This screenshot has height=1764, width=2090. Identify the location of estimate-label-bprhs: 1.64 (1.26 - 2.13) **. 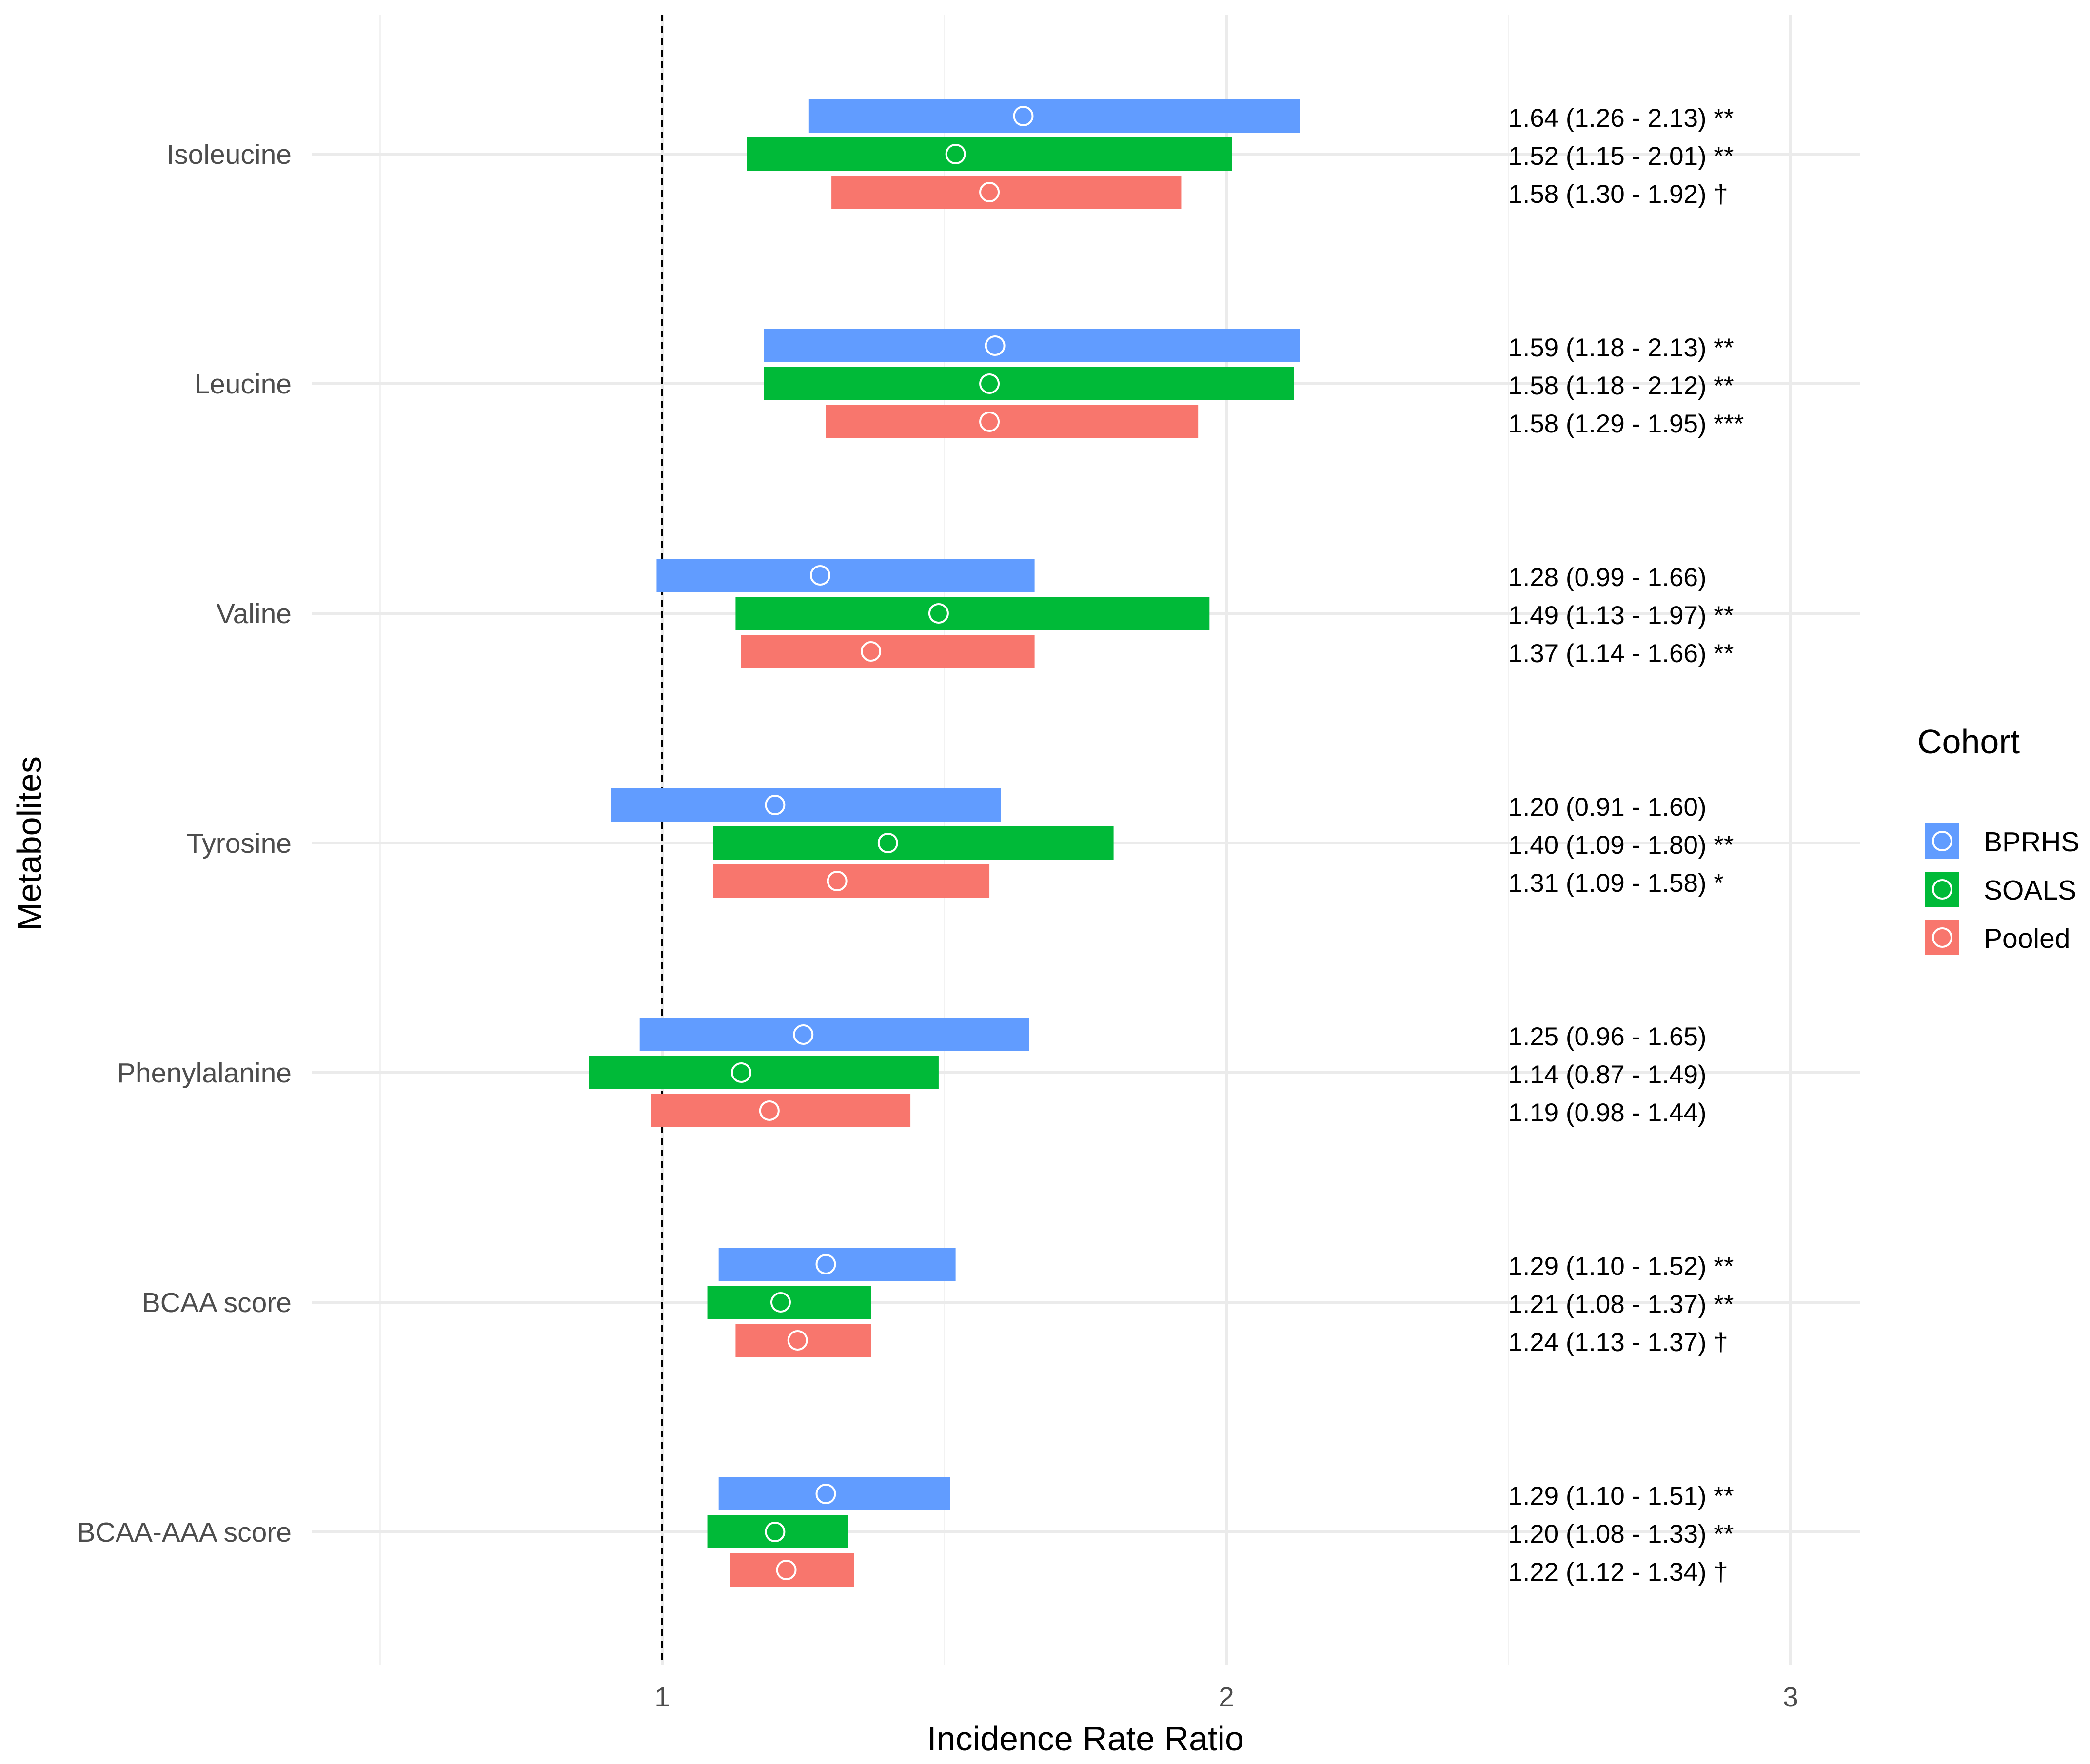
(1621, 118).